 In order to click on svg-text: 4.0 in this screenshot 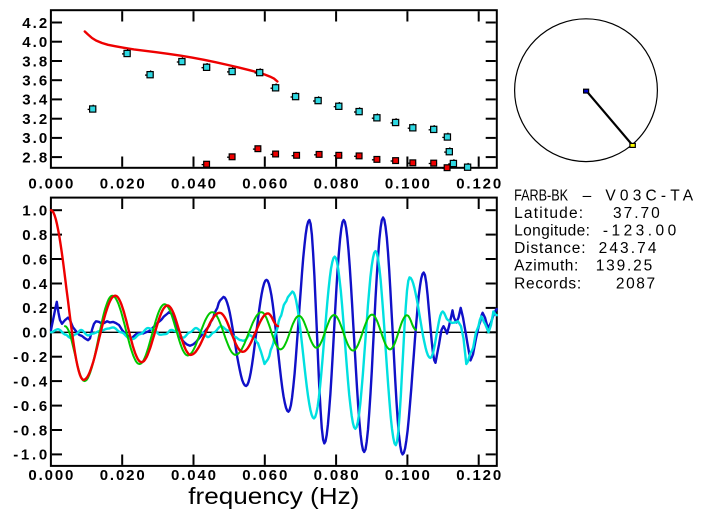, I will do `click(34, 42)`.